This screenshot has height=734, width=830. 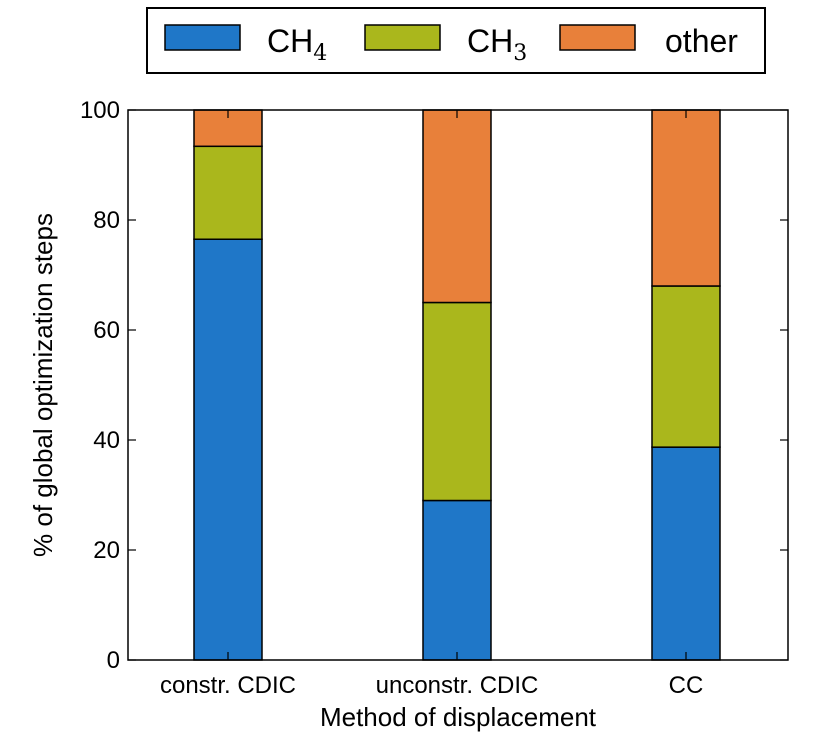 I want to click on x-axis-label: Method of displacement, so click(x=458, y=717).